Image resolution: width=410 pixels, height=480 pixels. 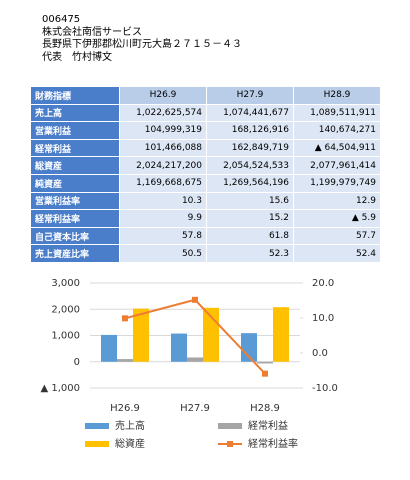 I want to click on x-tick-label: H28.9, so click(x=265, y=408).